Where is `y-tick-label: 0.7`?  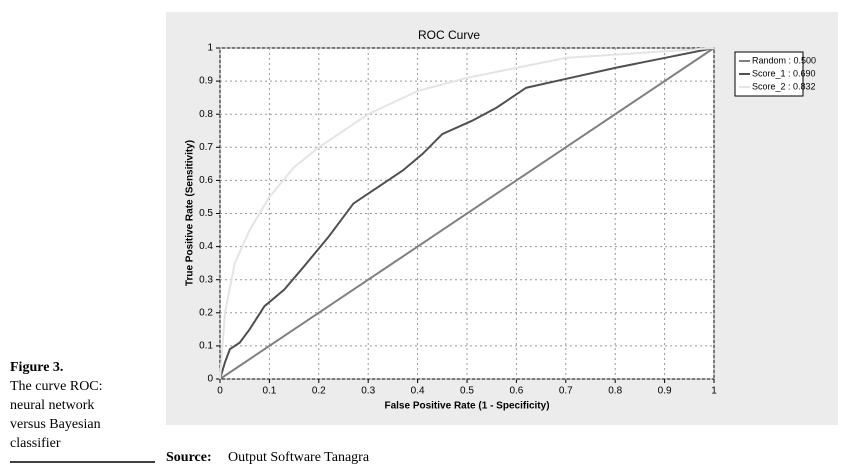
y-tick-label: 0.7 is located at coordinates (206, 147).